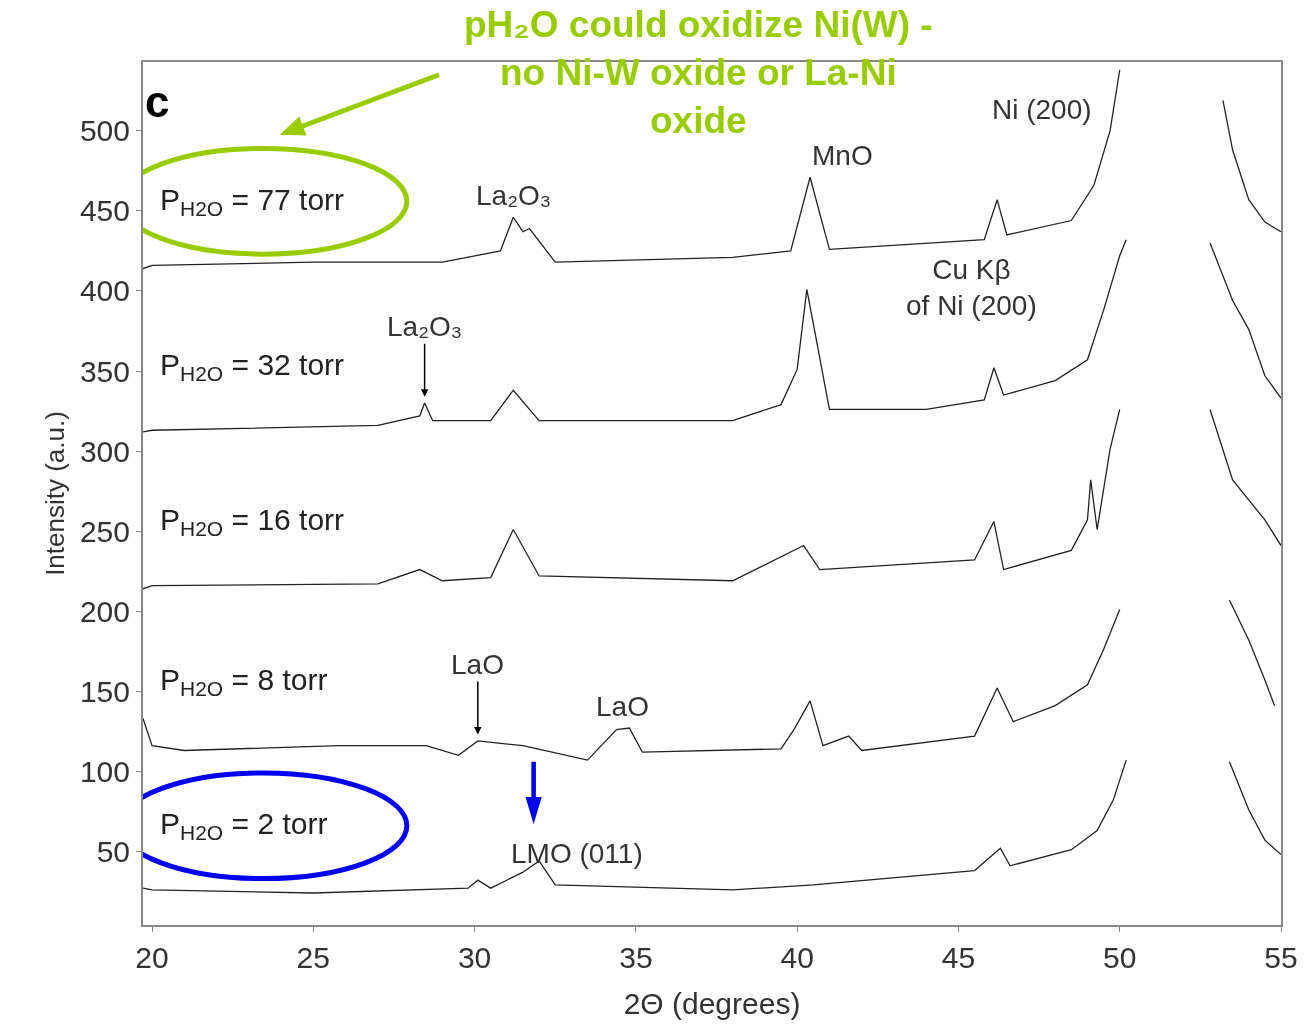 The height and width of the screenshot is (1032, 1310). Describe the element at coordinates (104, 451) in the screenshot. I see `y-tick-label: 300` at that location.